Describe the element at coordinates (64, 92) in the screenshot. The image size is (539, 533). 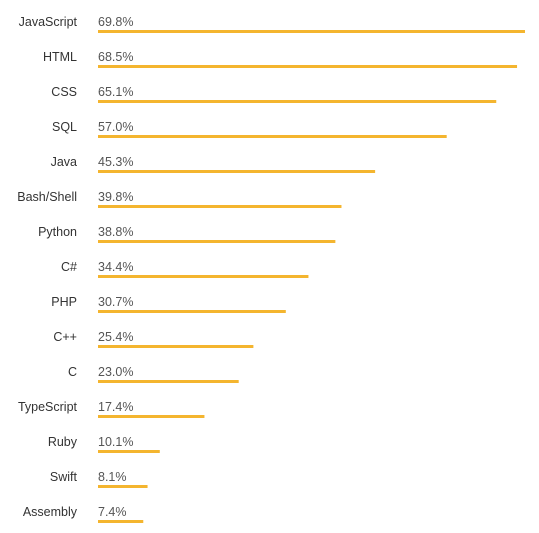
I see `category-label: CSS` at that location.